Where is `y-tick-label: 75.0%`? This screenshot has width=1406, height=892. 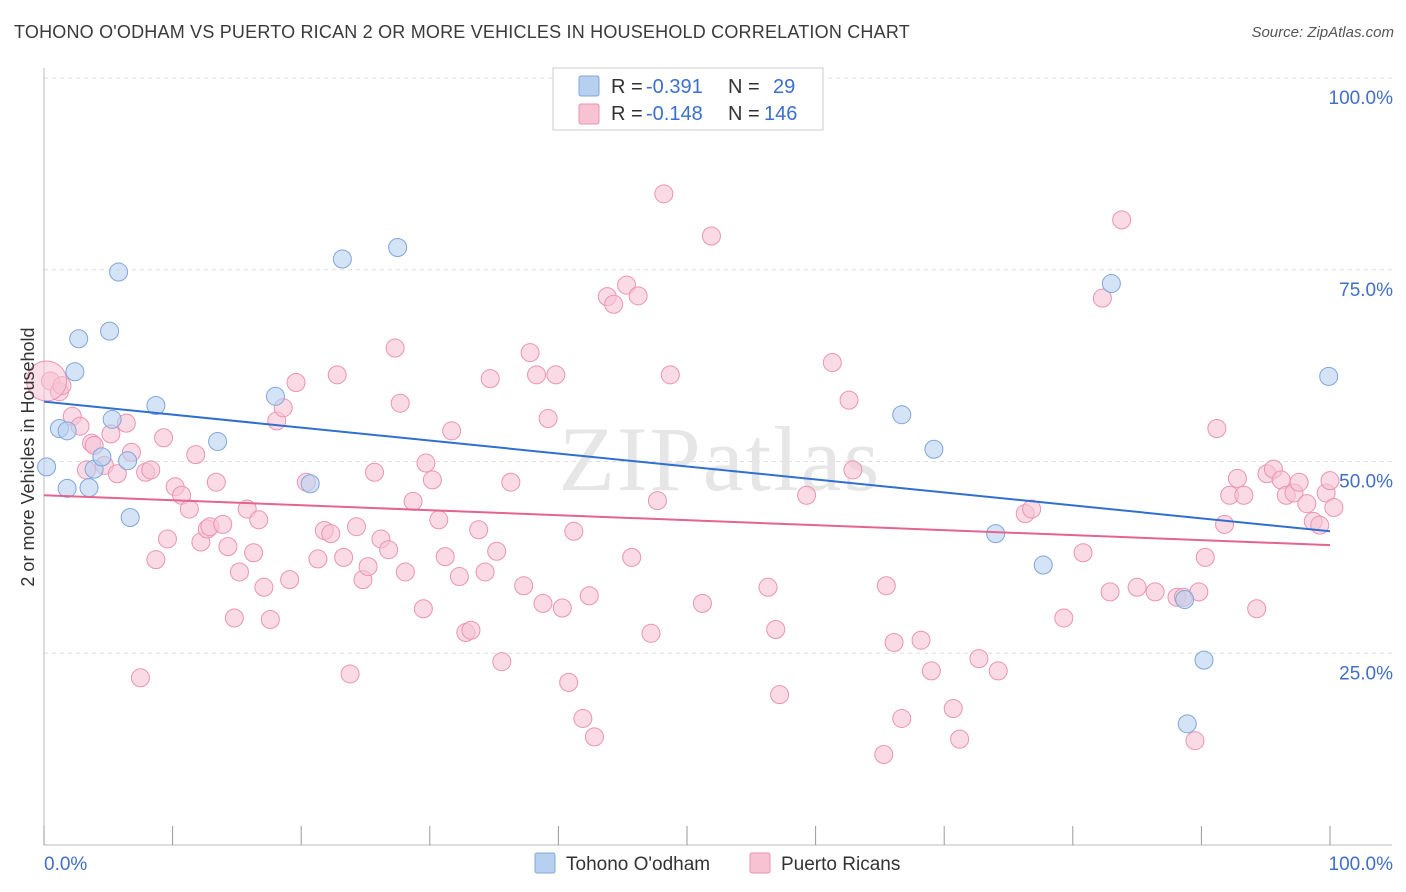
y-tick-label: 75.0% is located at coordinates (1366, 290).